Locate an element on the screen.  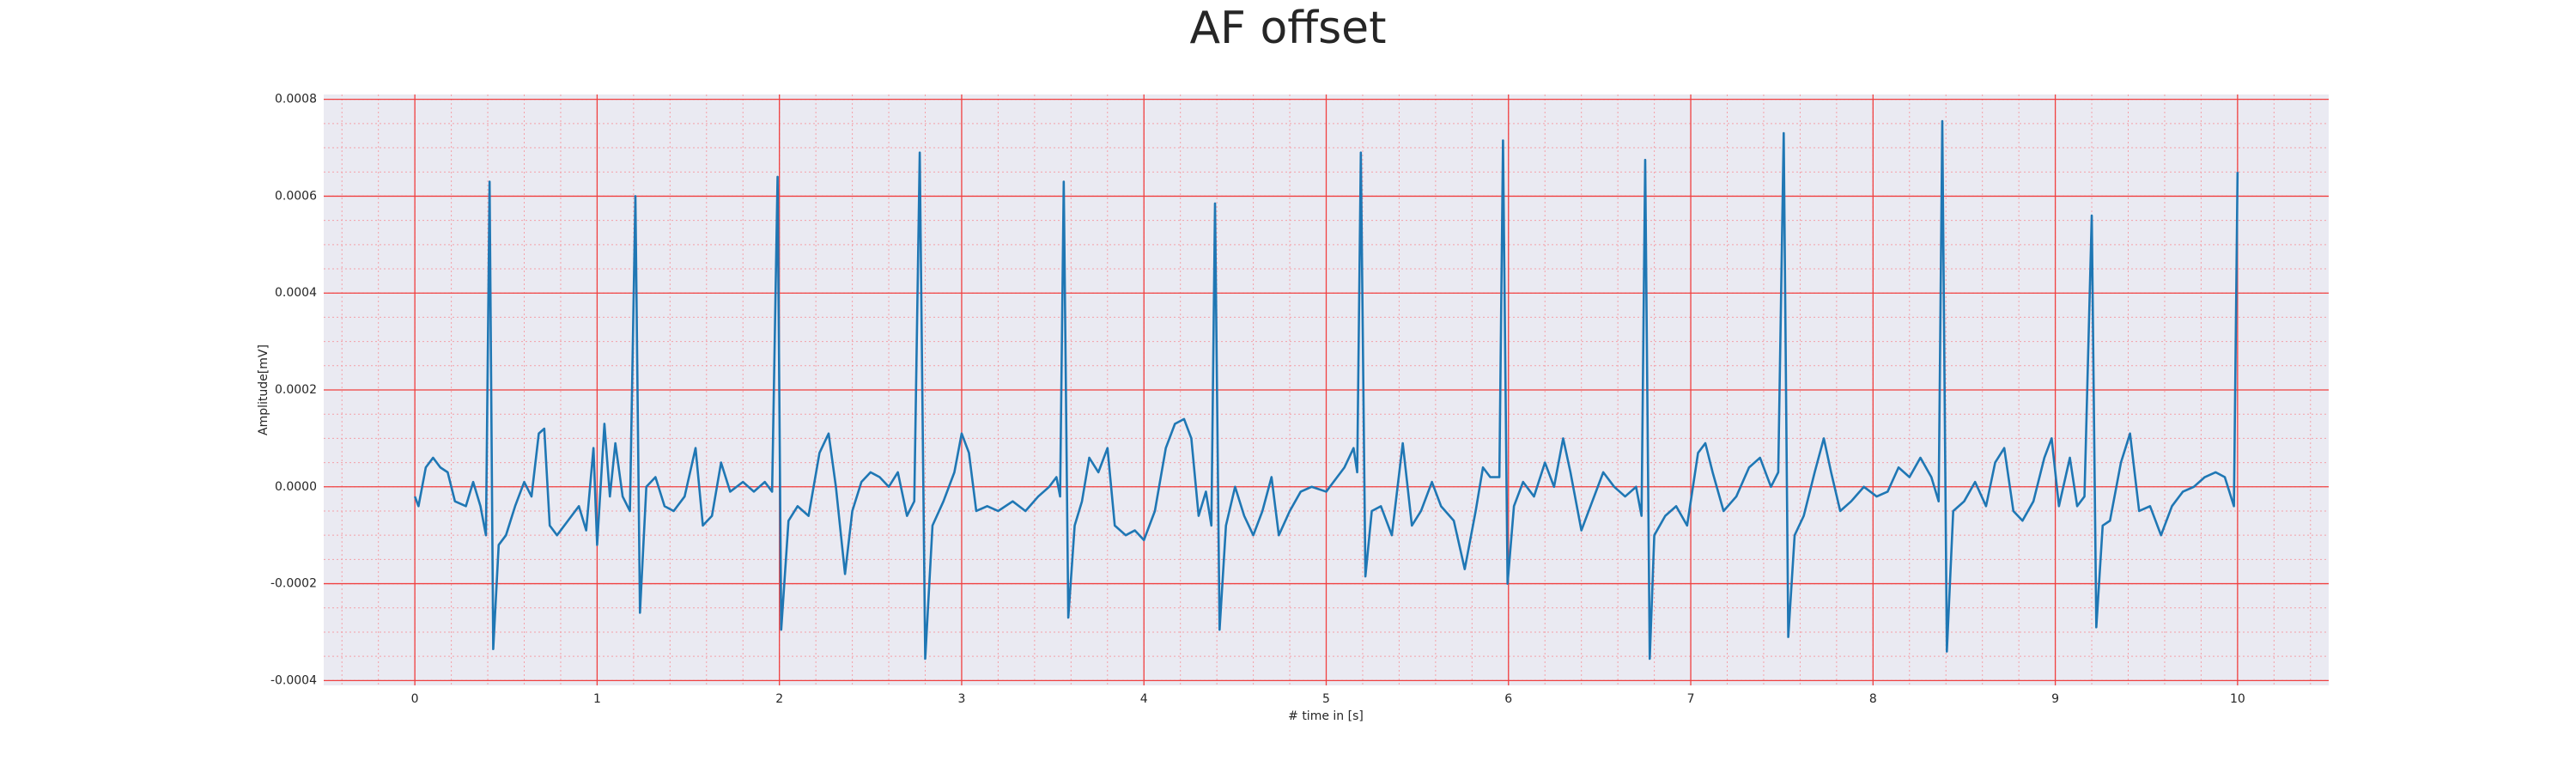
x-tick-label: 2 is located at coordinates (779, 699).